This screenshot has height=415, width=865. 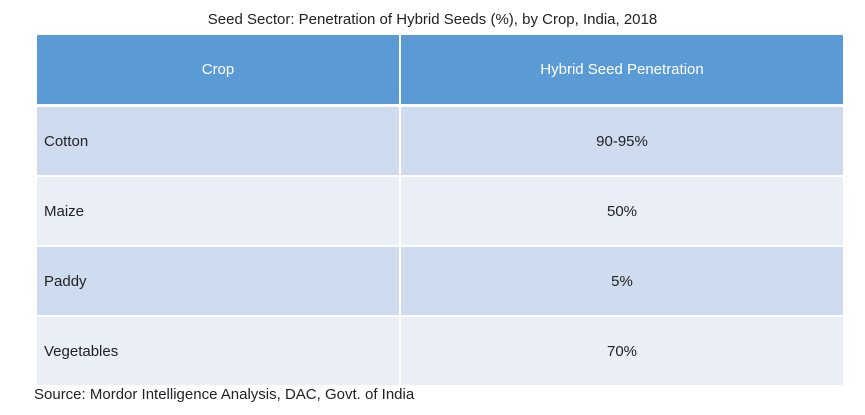 I want to click on column-header-penetration: Hybrid Seed Penetration, so click(x=621, y=71).